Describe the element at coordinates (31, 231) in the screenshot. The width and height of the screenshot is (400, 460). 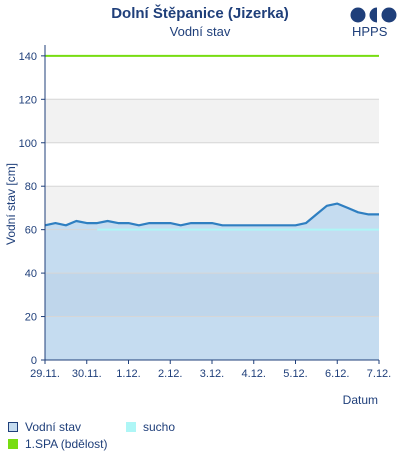
I see `y-tick-label: 60` at that location.